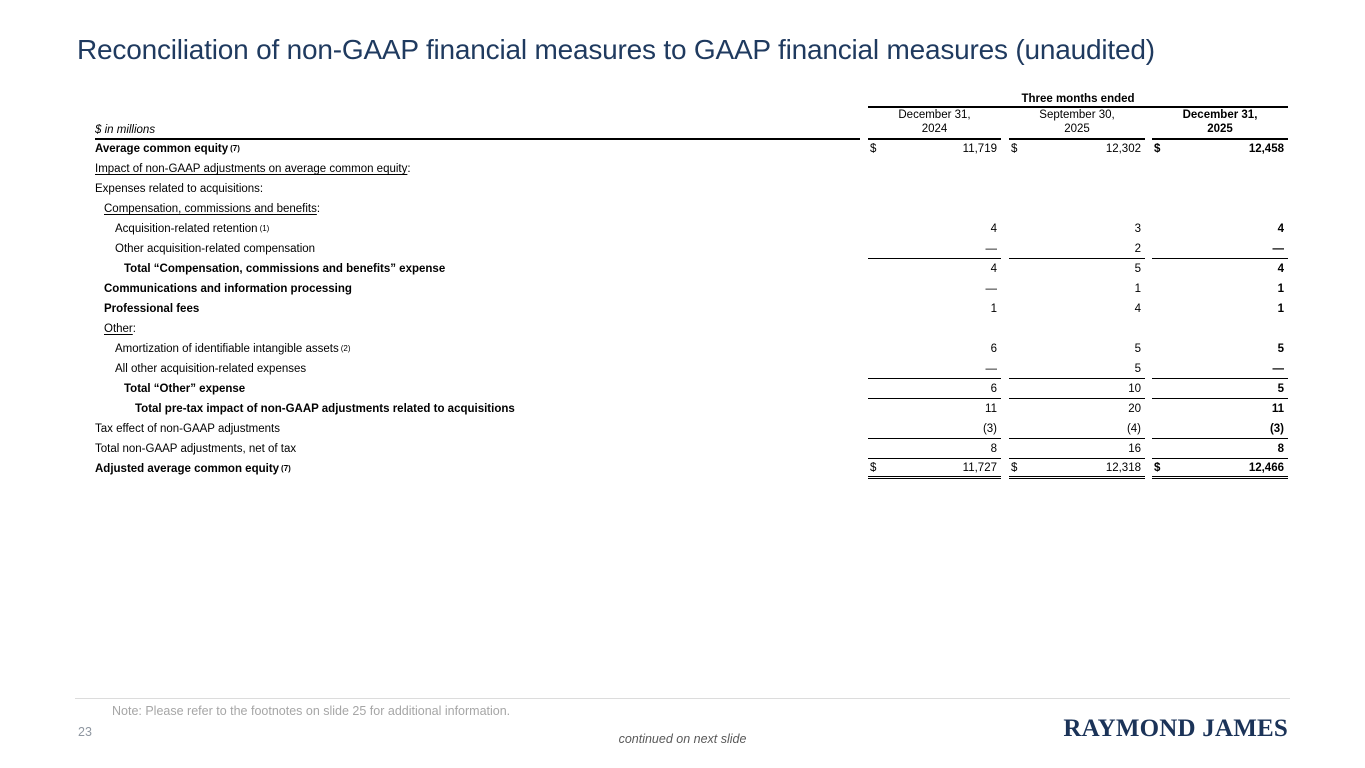  I want to click on footer-divider, so click(682, 698).